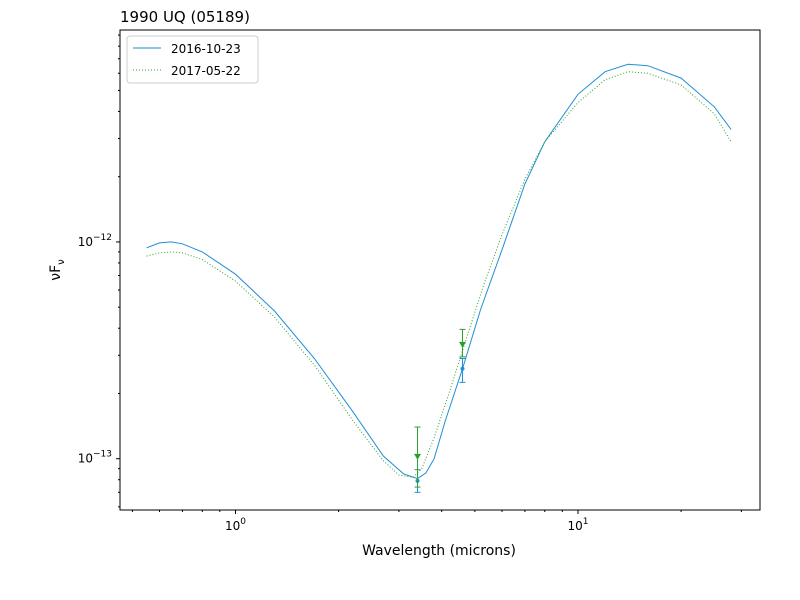 This screenshot has height=600, width=800. What do you see at coordinates (206, 49) in the screenshot?
I see `legend-label-2016-10-23: 2016-10-23` at bounding box center [206, 49].